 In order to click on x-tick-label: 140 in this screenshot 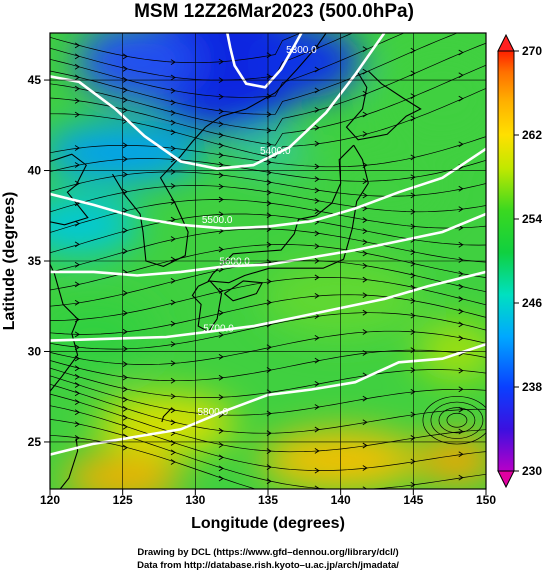, I will do `click(341, 500)`.